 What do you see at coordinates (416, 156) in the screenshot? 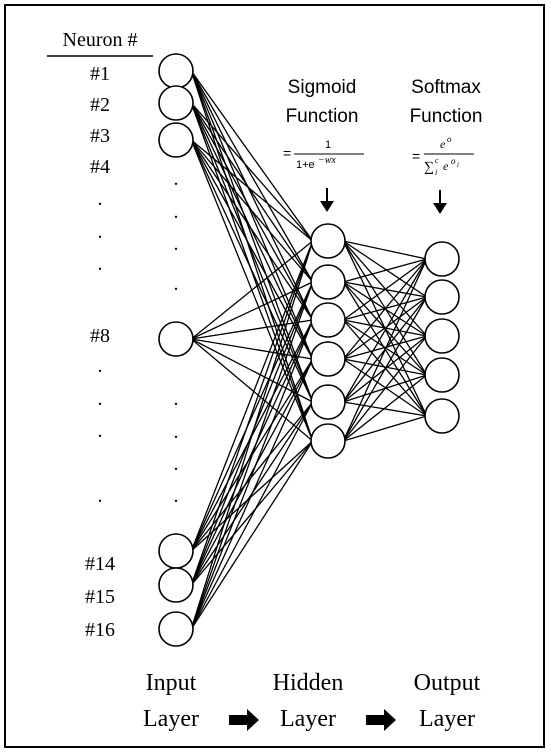
I see `softmax-equals: =` at bounding box center [416, 156].